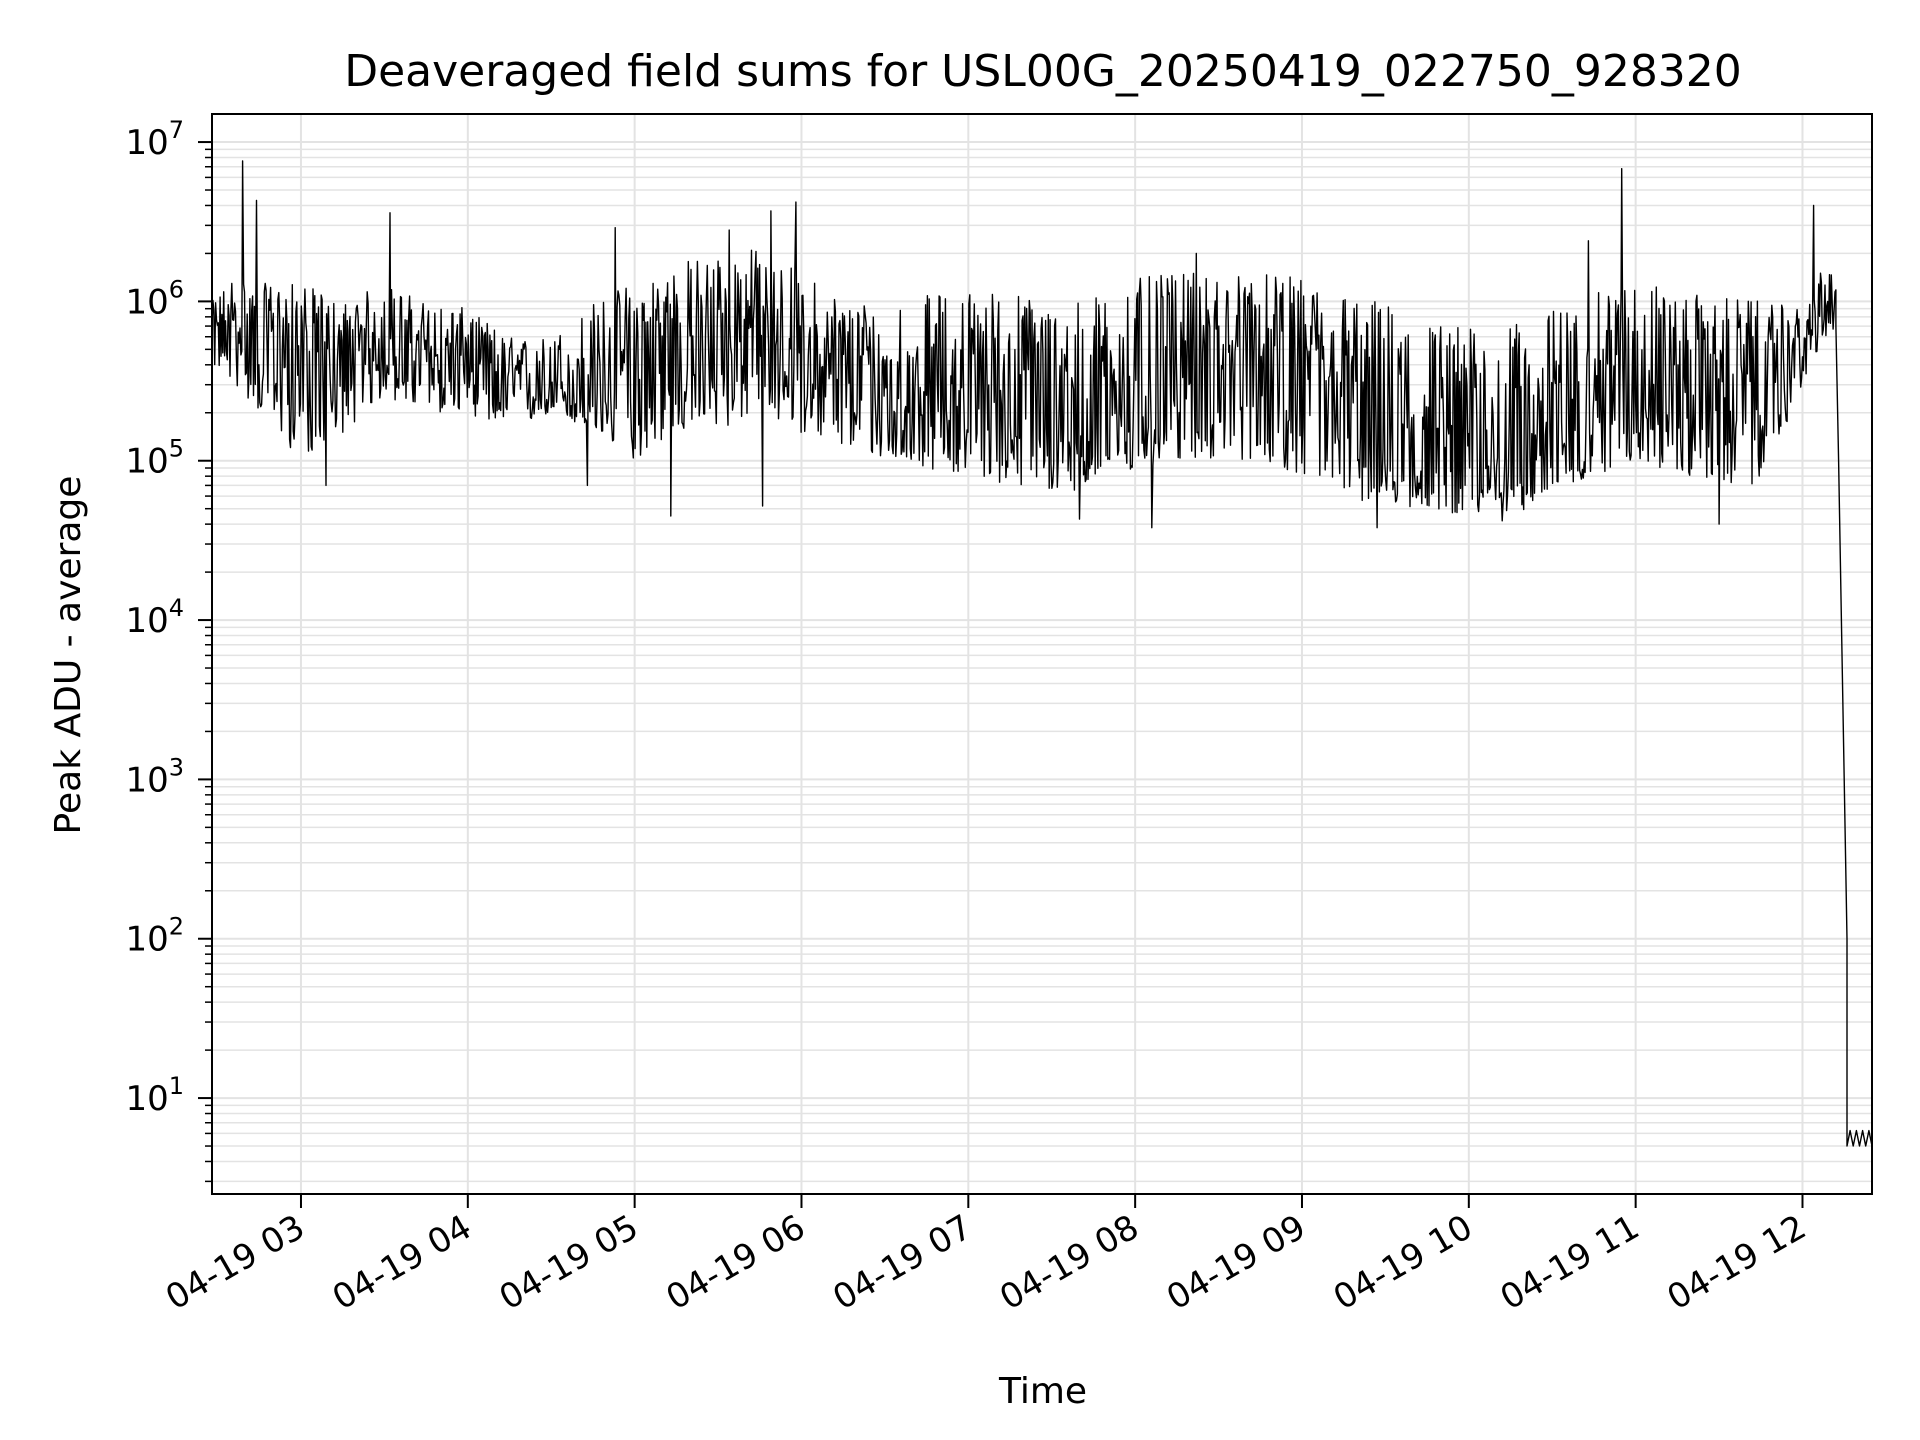 This screenshot has width=1920, height=1440. Describe the element at coordinates (176, 130) in the screenshot. I see `y-tick-exponent: 7` at that location.